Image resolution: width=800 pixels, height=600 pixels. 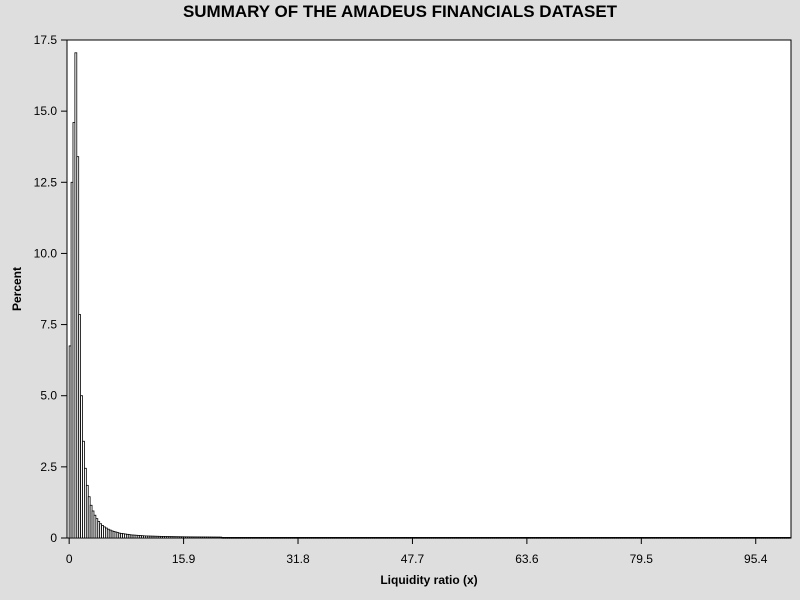 I want to click on x-axis: 0 15.9 31.8 47.7 63.6 79.5 95.4, so click(x=417, y=552).